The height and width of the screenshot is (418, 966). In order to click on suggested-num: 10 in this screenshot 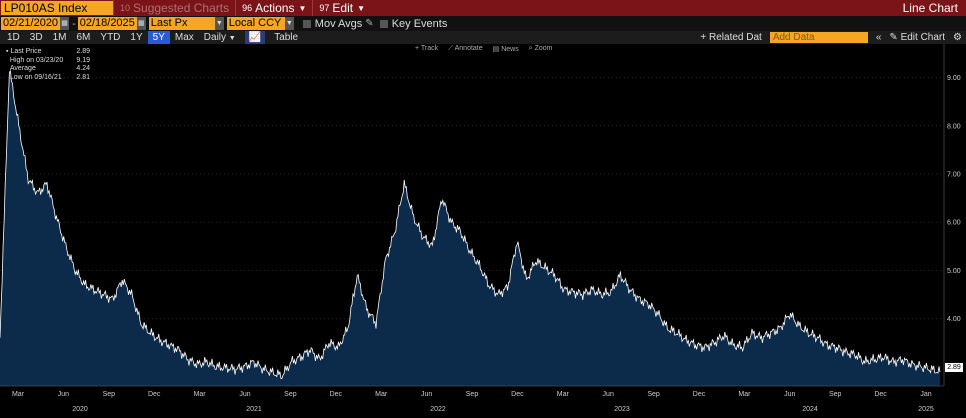, I will do `click(125, 8)`.